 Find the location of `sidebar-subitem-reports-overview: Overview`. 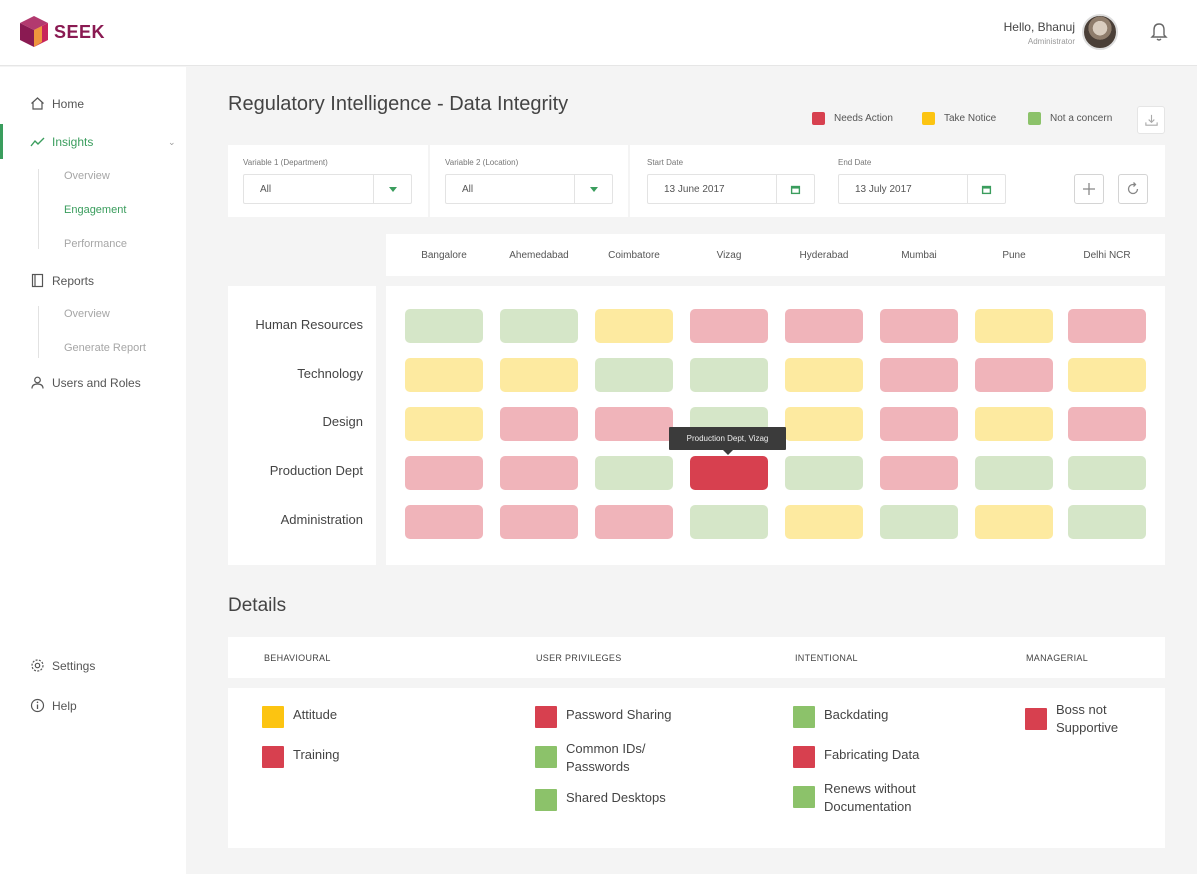

sidebar-subitem-reports-overview: Overview is located at coordinates (87, 314).